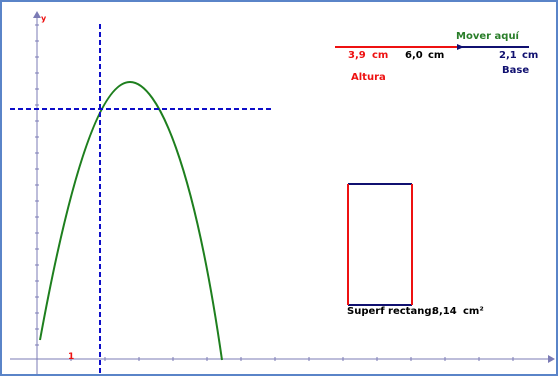 Image resolution: width=558 pixels, height=376 pixels. Describe the element at coordinates (44, 18) in the screenshot. I see `y-axis-label: y` at that location.